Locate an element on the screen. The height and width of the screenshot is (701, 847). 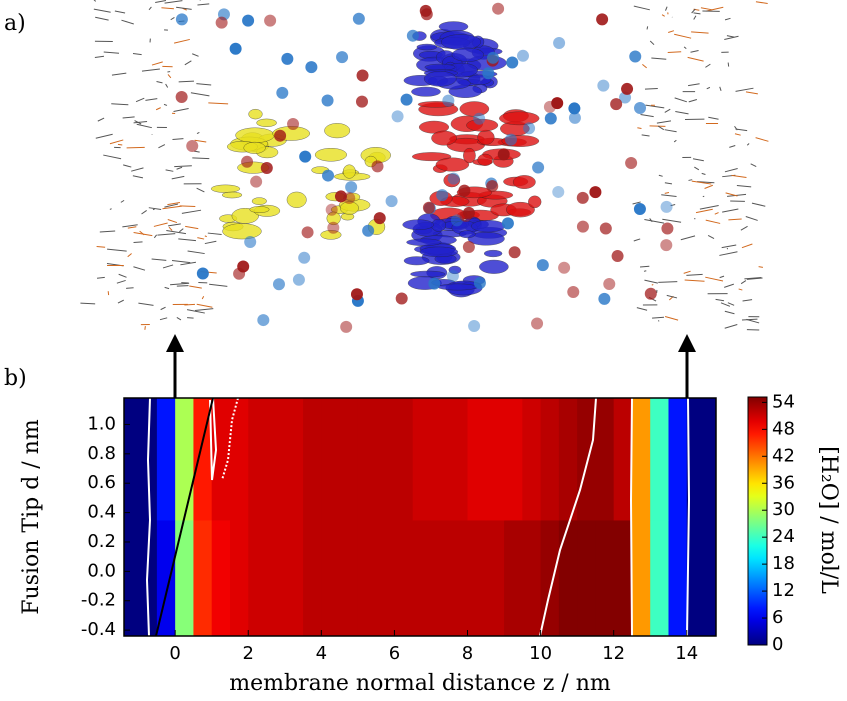
colorbar is located at coordinates (757, 521).